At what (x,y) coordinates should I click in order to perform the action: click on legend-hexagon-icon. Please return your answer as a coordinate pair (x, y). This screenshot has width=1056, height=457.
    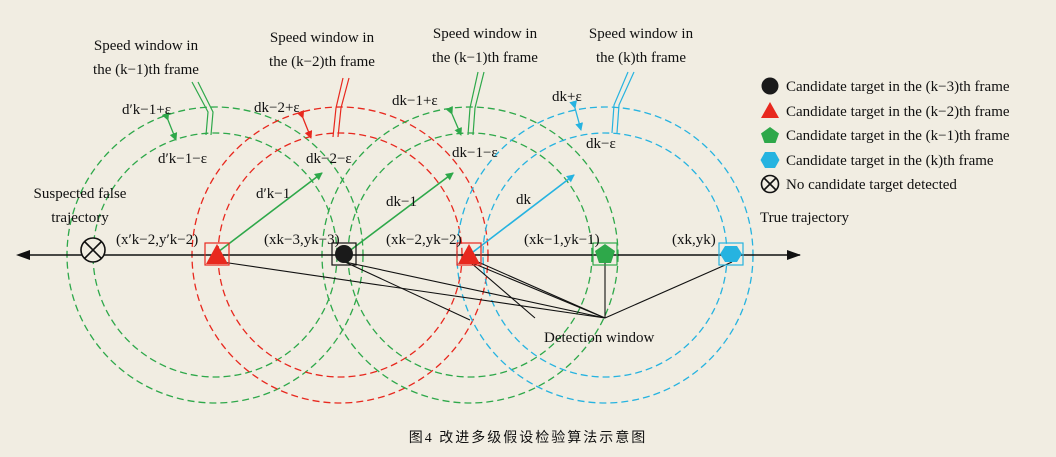
    Looking at the image, I should click on (770, 160).